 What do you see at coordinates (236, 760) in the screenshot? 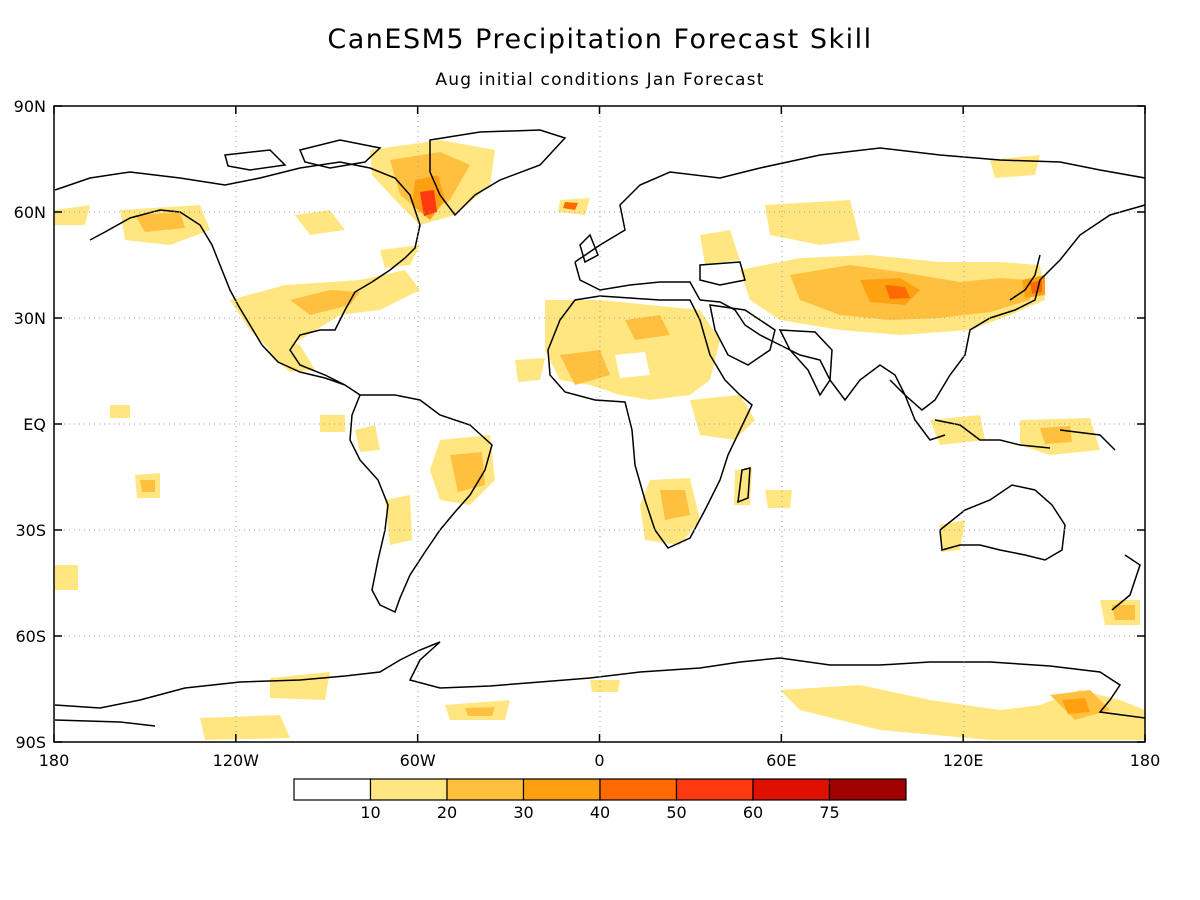
I see `lon-tick-label: 120W` at bounding box center [236, 760].